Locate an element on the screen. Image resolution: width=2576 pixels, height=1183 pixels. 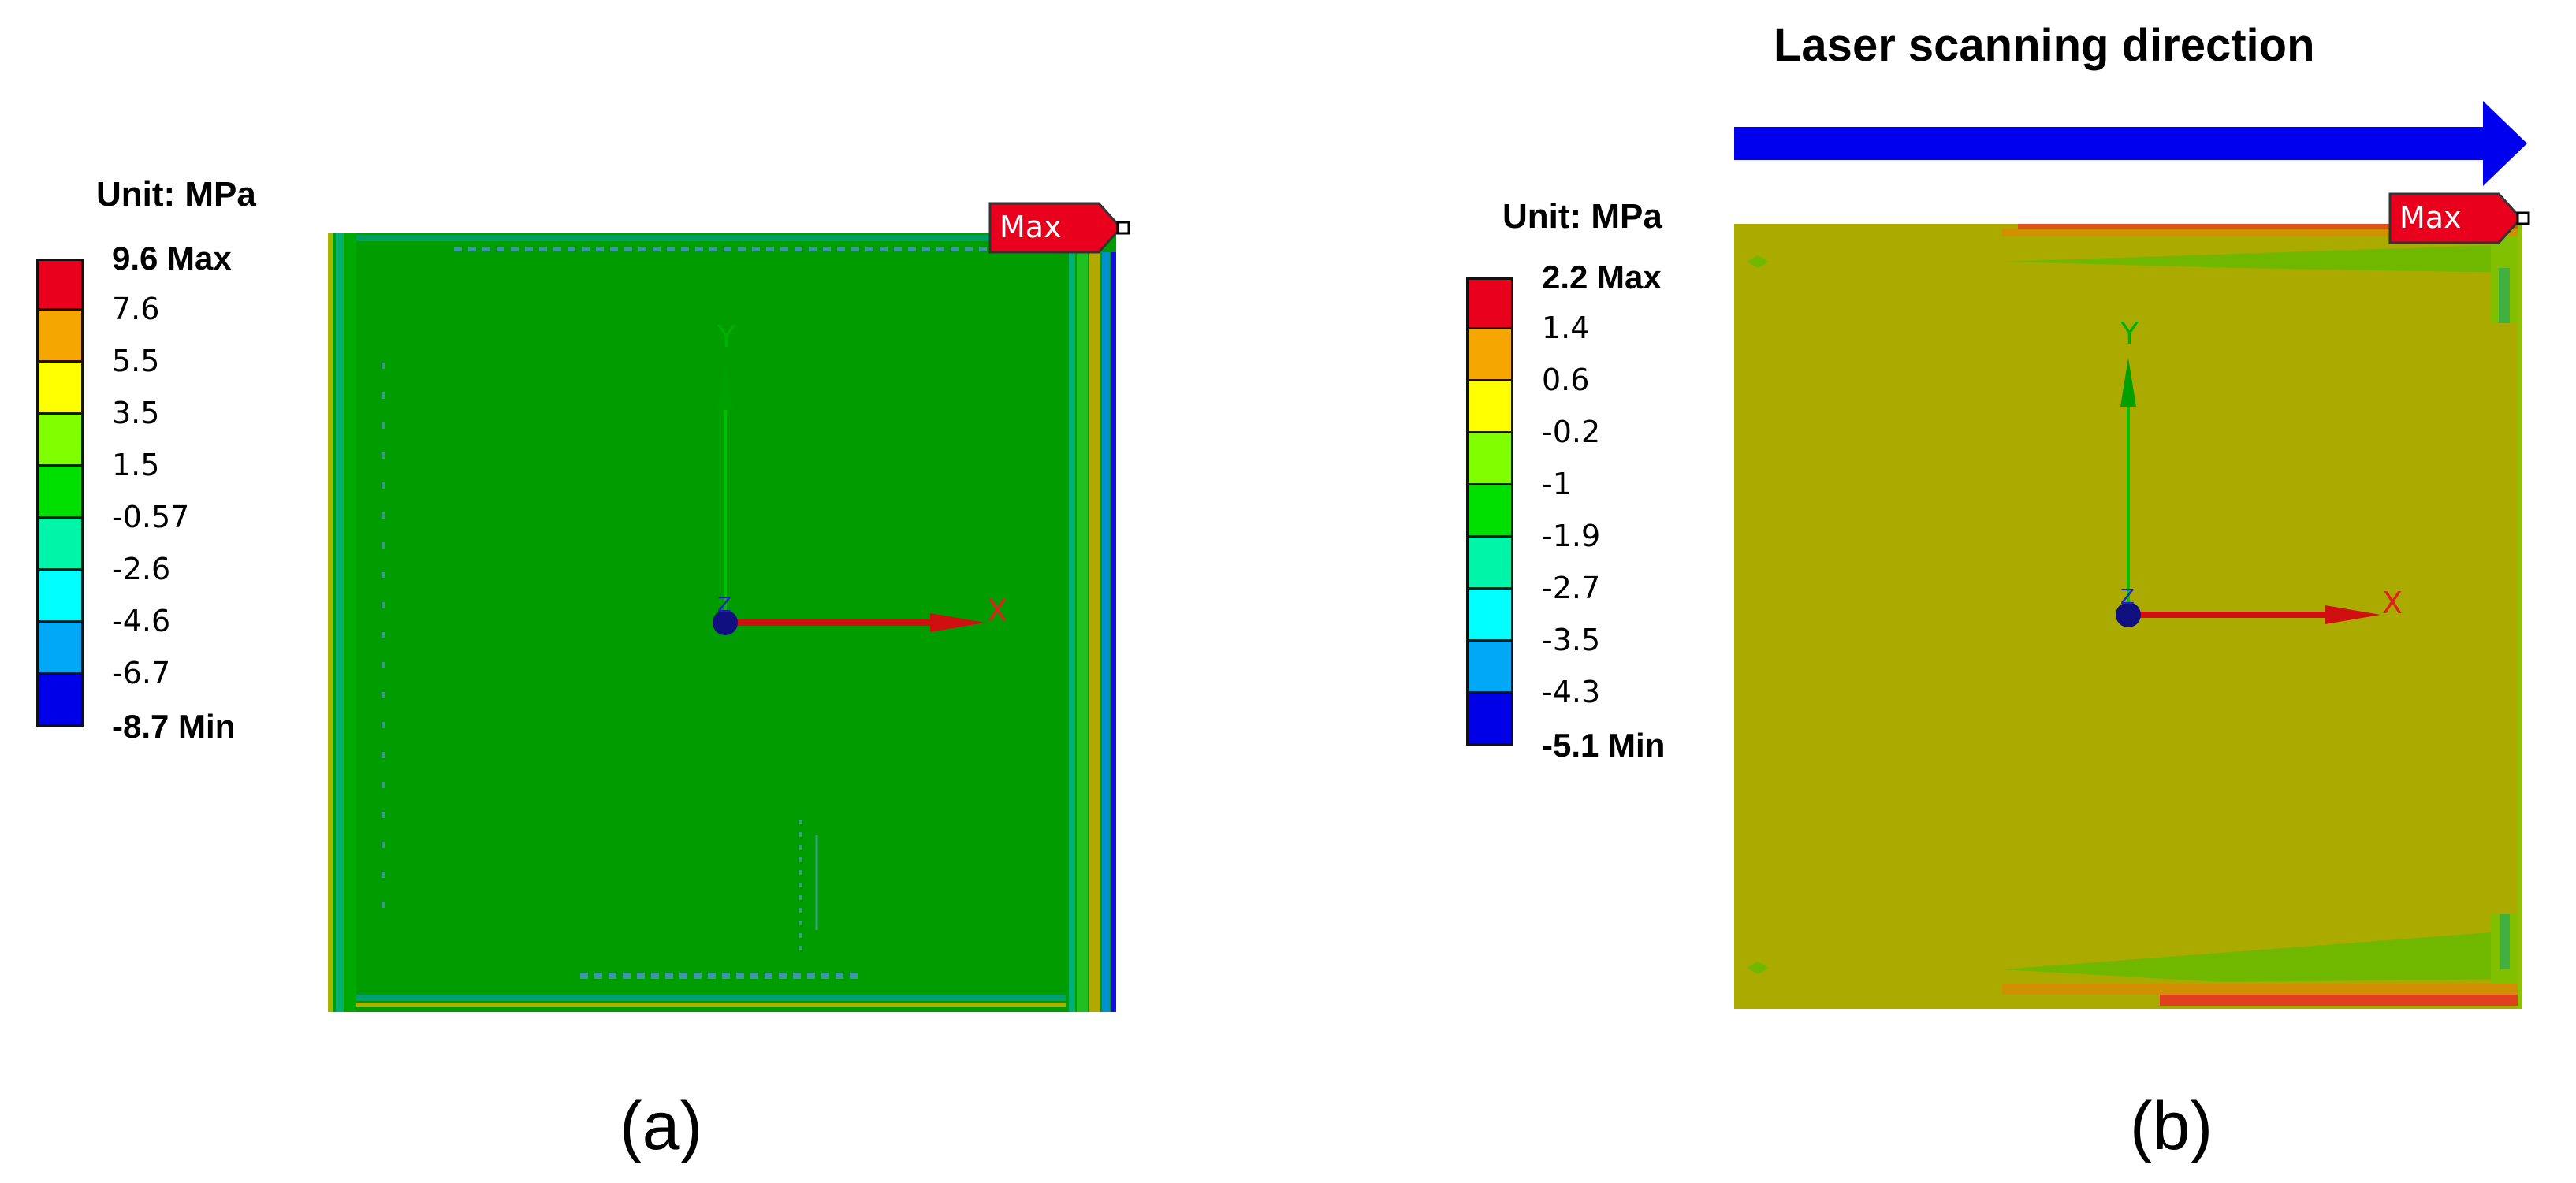
laser-scan-arrow-shaft is located at coordinates (2108, 144).